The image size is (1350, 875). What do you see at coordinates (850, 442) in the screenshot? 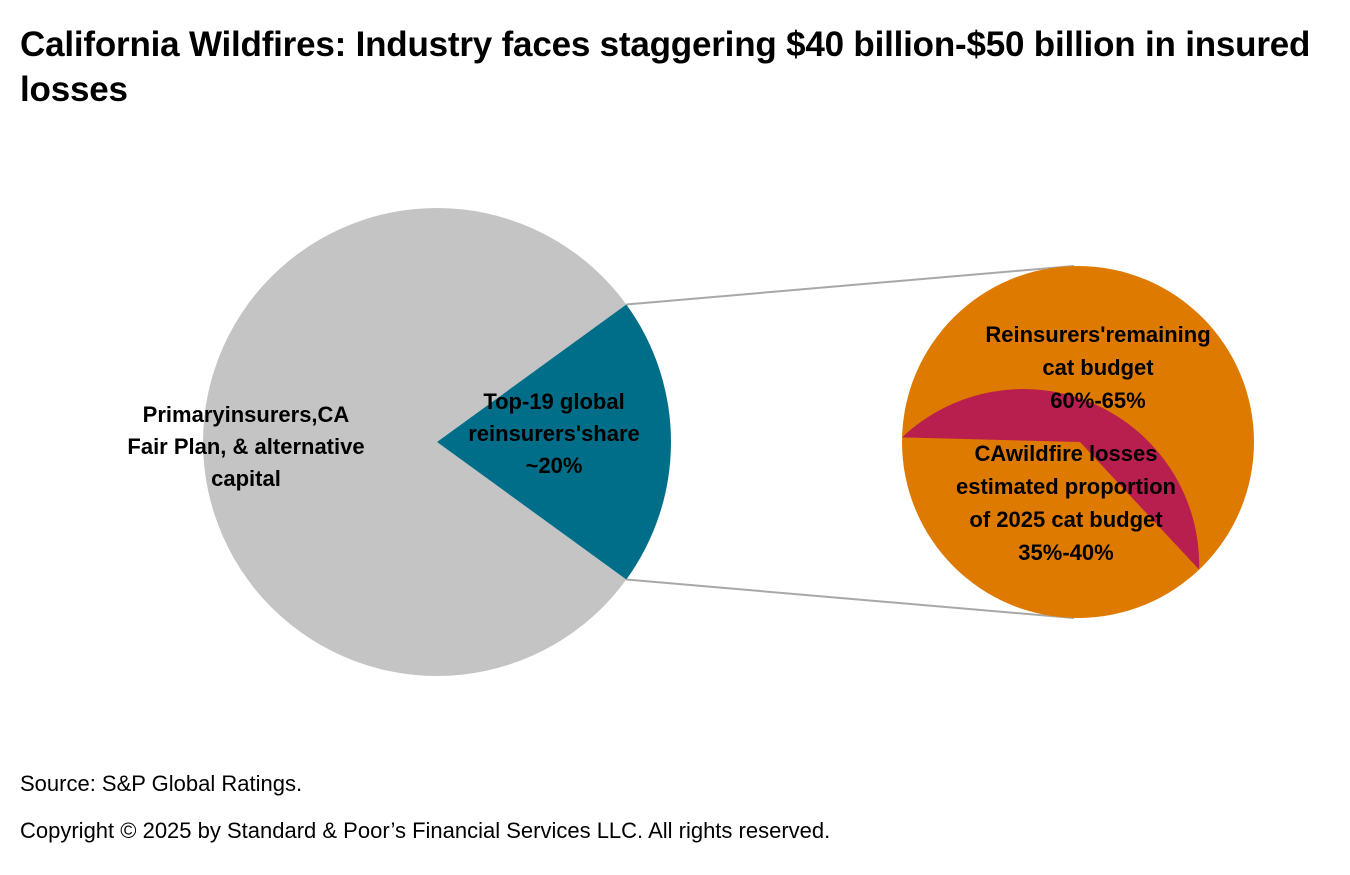
I see `connector-lines` at bounding box center [850, 442].